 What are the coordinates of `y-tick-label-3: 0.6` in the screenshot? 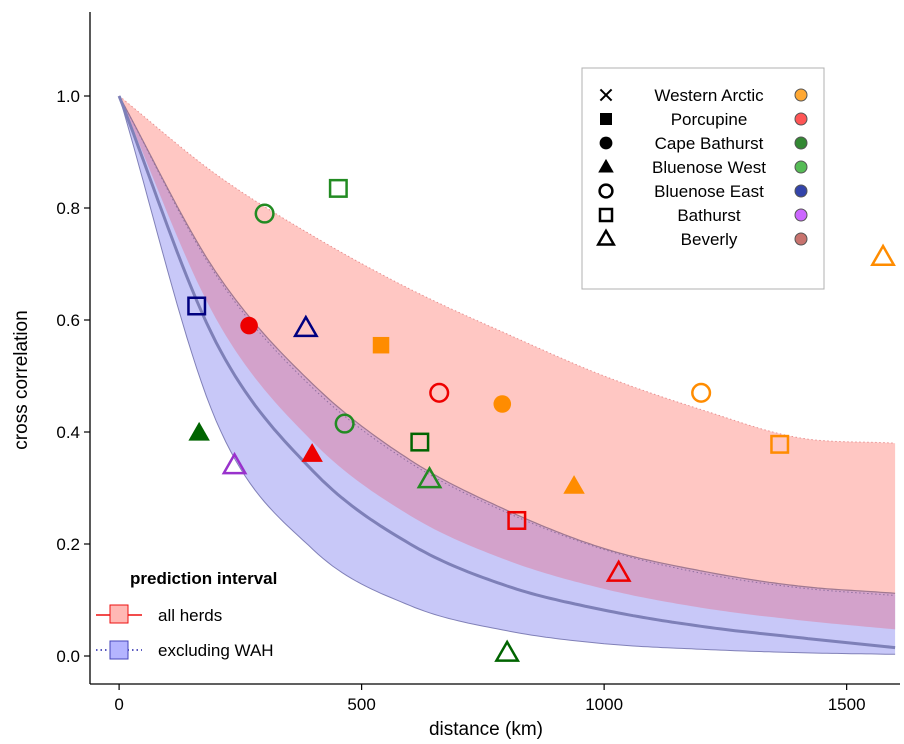 It's located at (68, 320).